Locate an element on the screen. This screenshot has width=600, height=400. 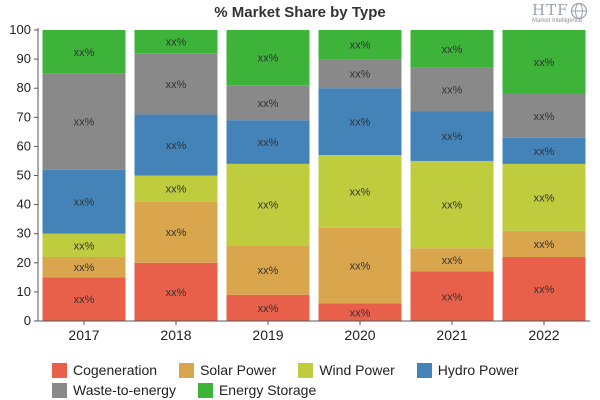
y-tick-label: 100 is located at coordinates (20, 29).